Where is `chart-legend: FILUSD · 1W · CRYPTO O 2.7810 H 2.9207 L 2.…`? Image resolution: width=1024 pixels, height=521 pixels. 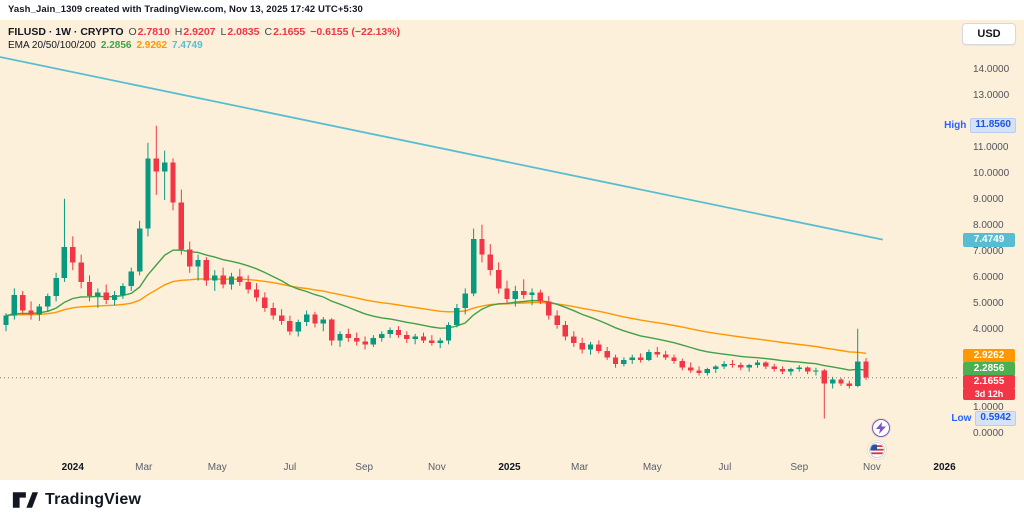
chart-legend: FILUSD · 1W · CRYPTO O 2.7810 H 2.9207 L 2.… is located at coordinates (204, 39).